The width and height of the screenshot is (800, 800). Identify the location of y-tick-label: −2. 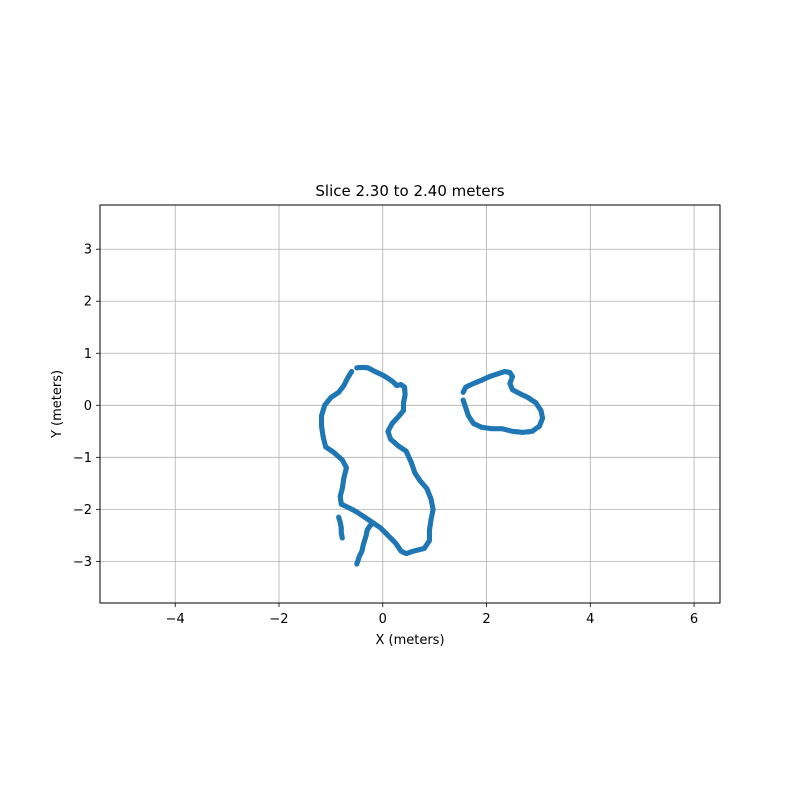
(82, 510).